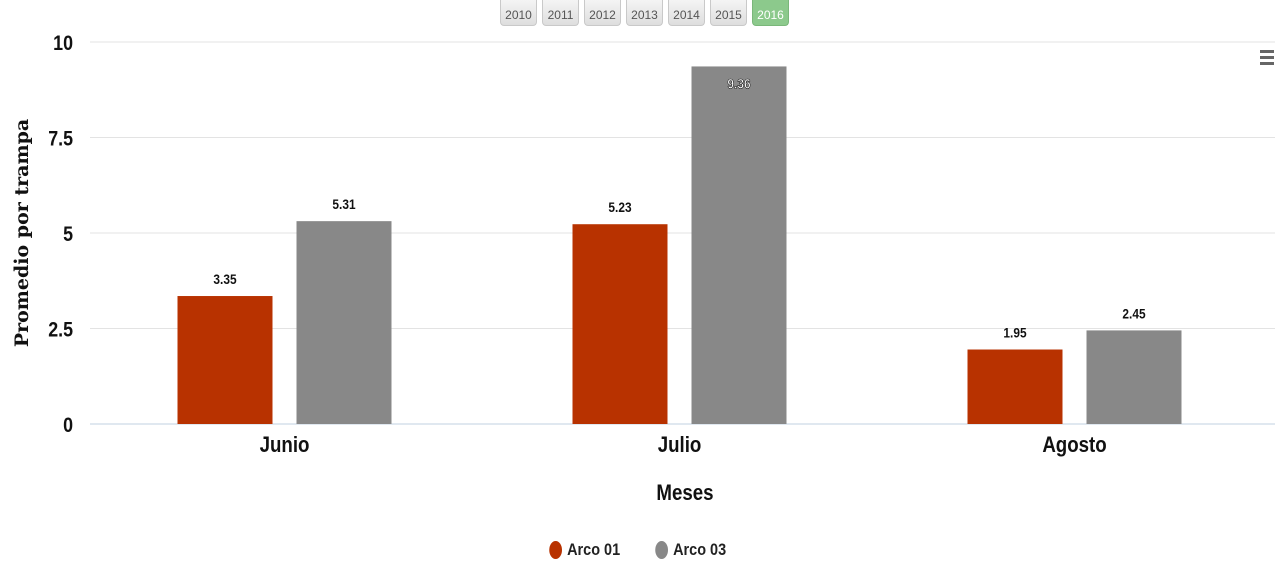  Describe the element at coordinates (686, 13) in the screenshot. I see `year-button-2014: 2014` at that location.